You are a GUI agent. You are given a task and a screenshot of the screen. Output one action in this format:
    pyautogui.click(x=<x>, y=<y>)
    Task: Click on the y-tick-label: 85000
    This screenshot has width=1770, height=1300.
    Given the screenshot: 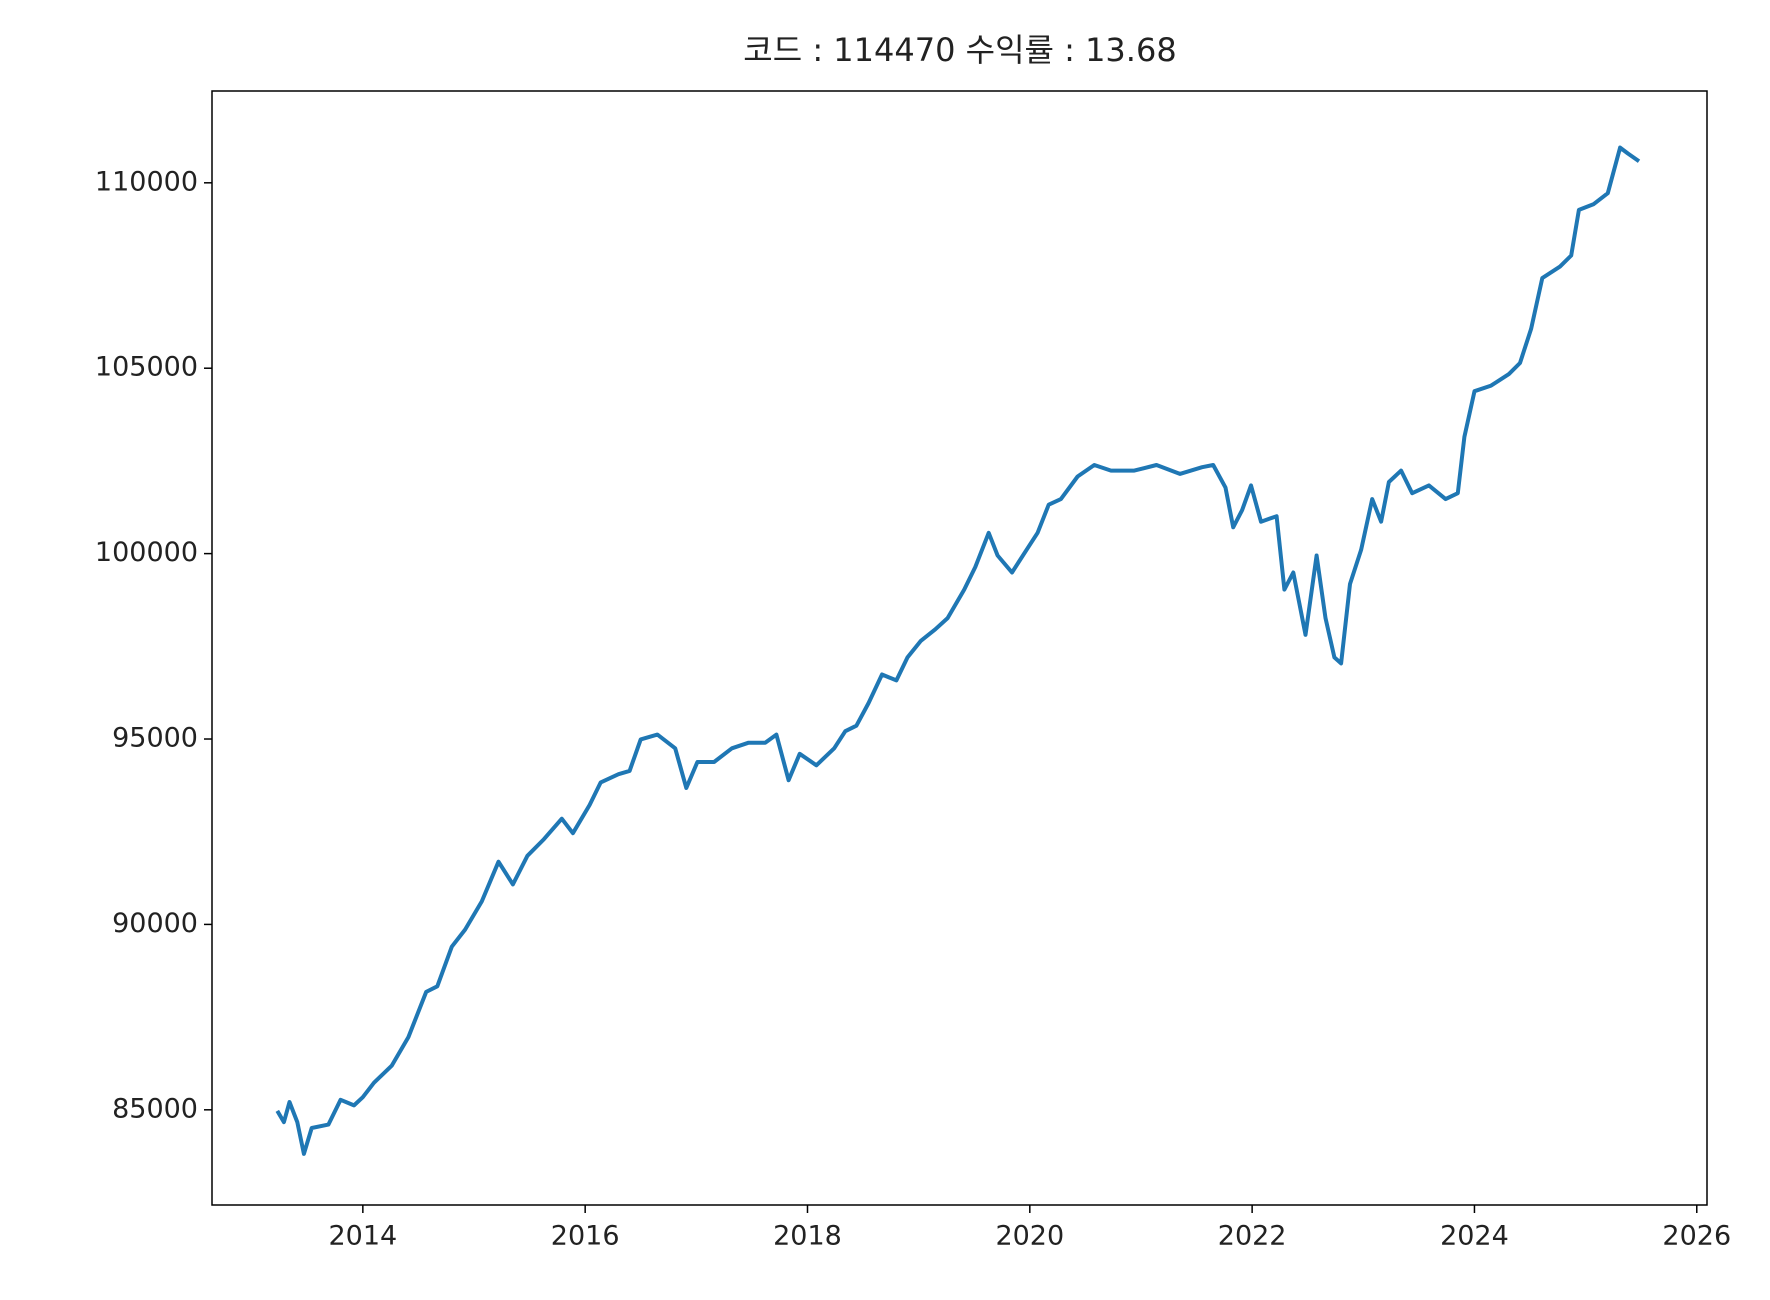 What is the action you would take?
    pyautogui.click(x=155, y=1108)
    